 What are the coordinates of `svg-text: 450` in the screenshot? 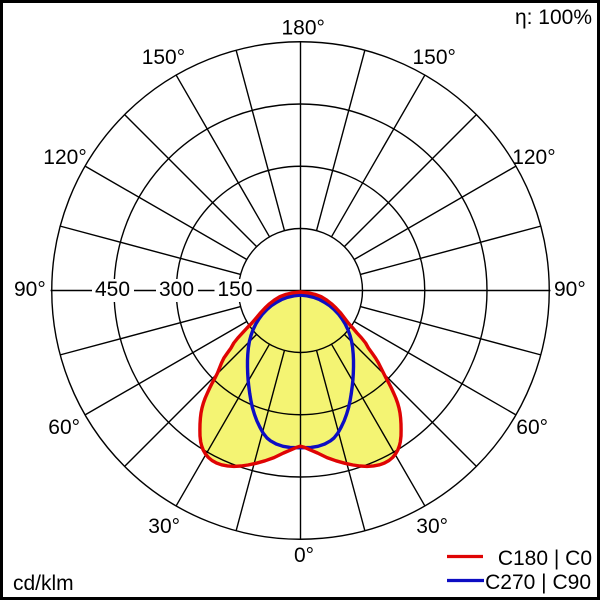 It's located at (112, 289).